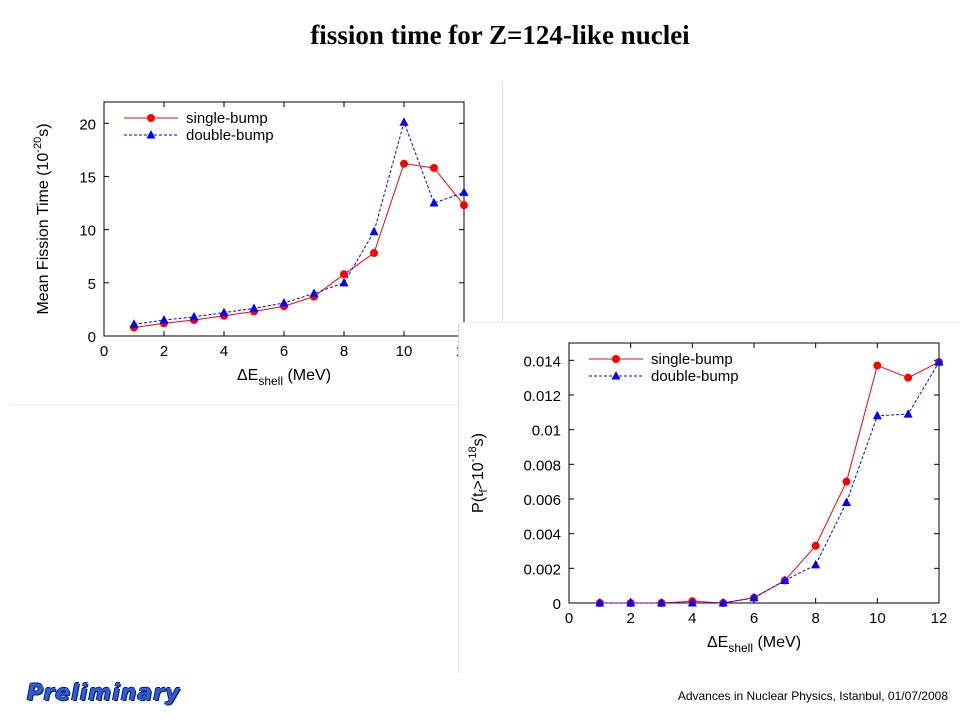 The image size is (960, 720). Describe the element at coordinates (542, 465) in the screenshot. I see `y-tick-label: 0.008` at that location.